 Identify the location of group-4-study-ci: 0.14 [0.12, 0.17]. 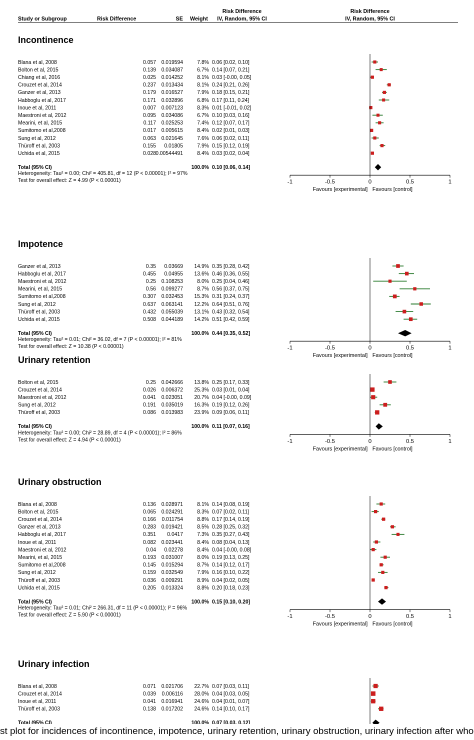
(231, 566).